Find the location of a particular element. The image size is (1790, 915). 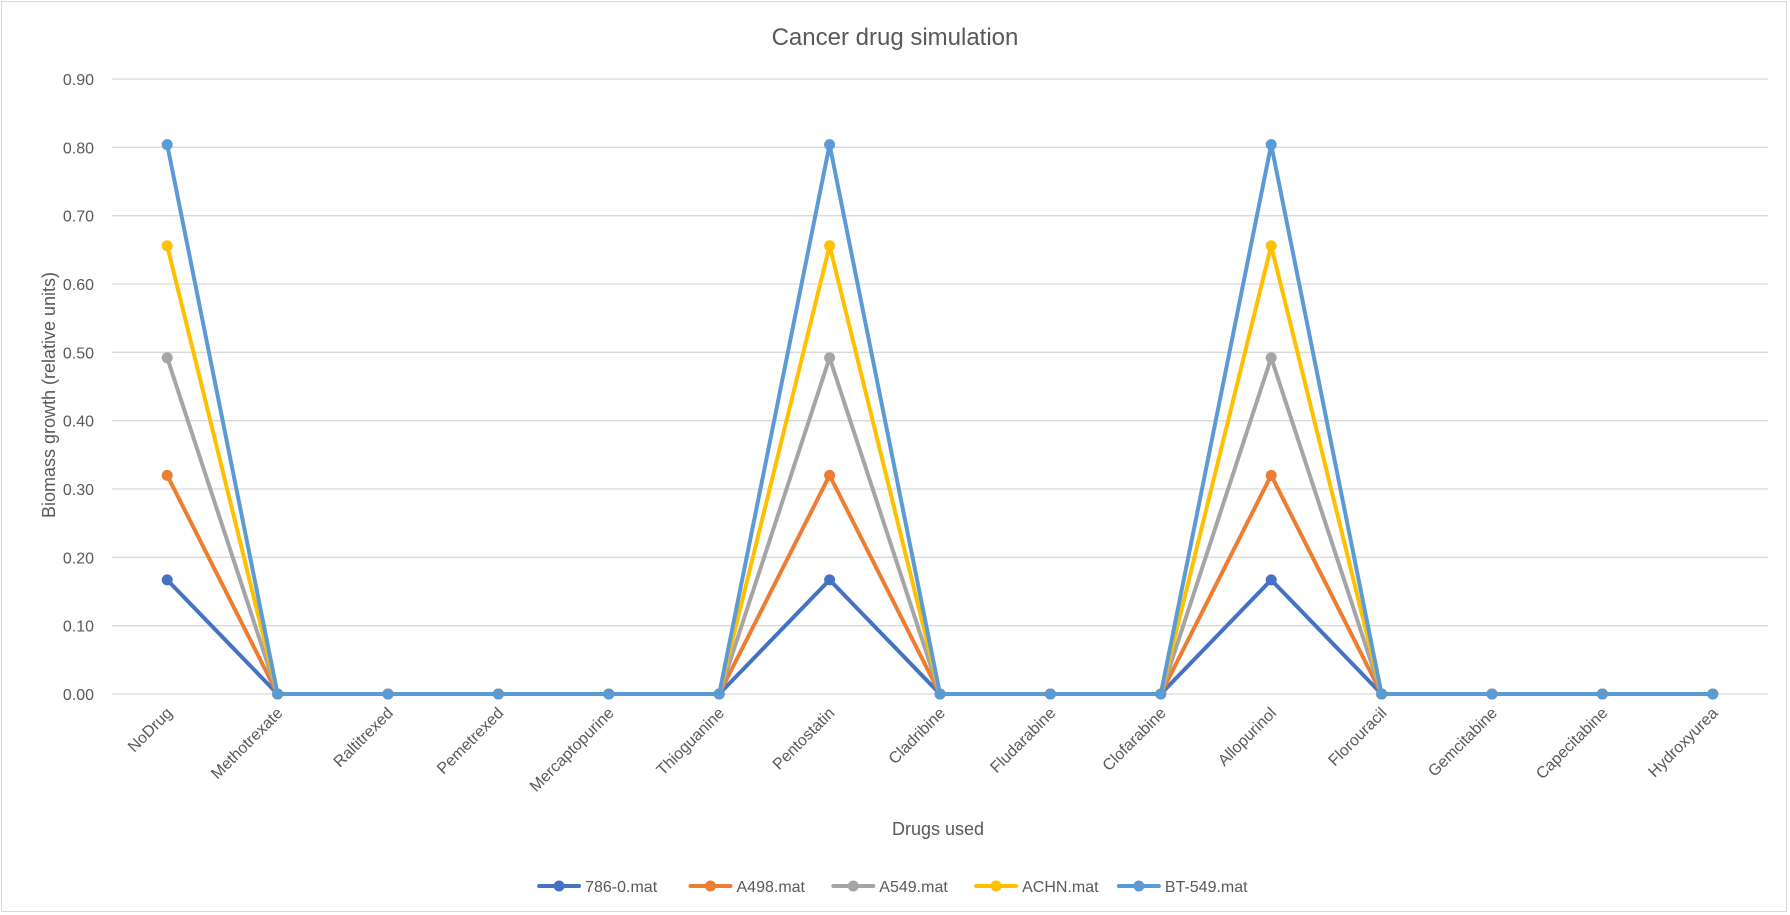

x-tick-label: Gemcitabine is located at coordinates (1463, 743).